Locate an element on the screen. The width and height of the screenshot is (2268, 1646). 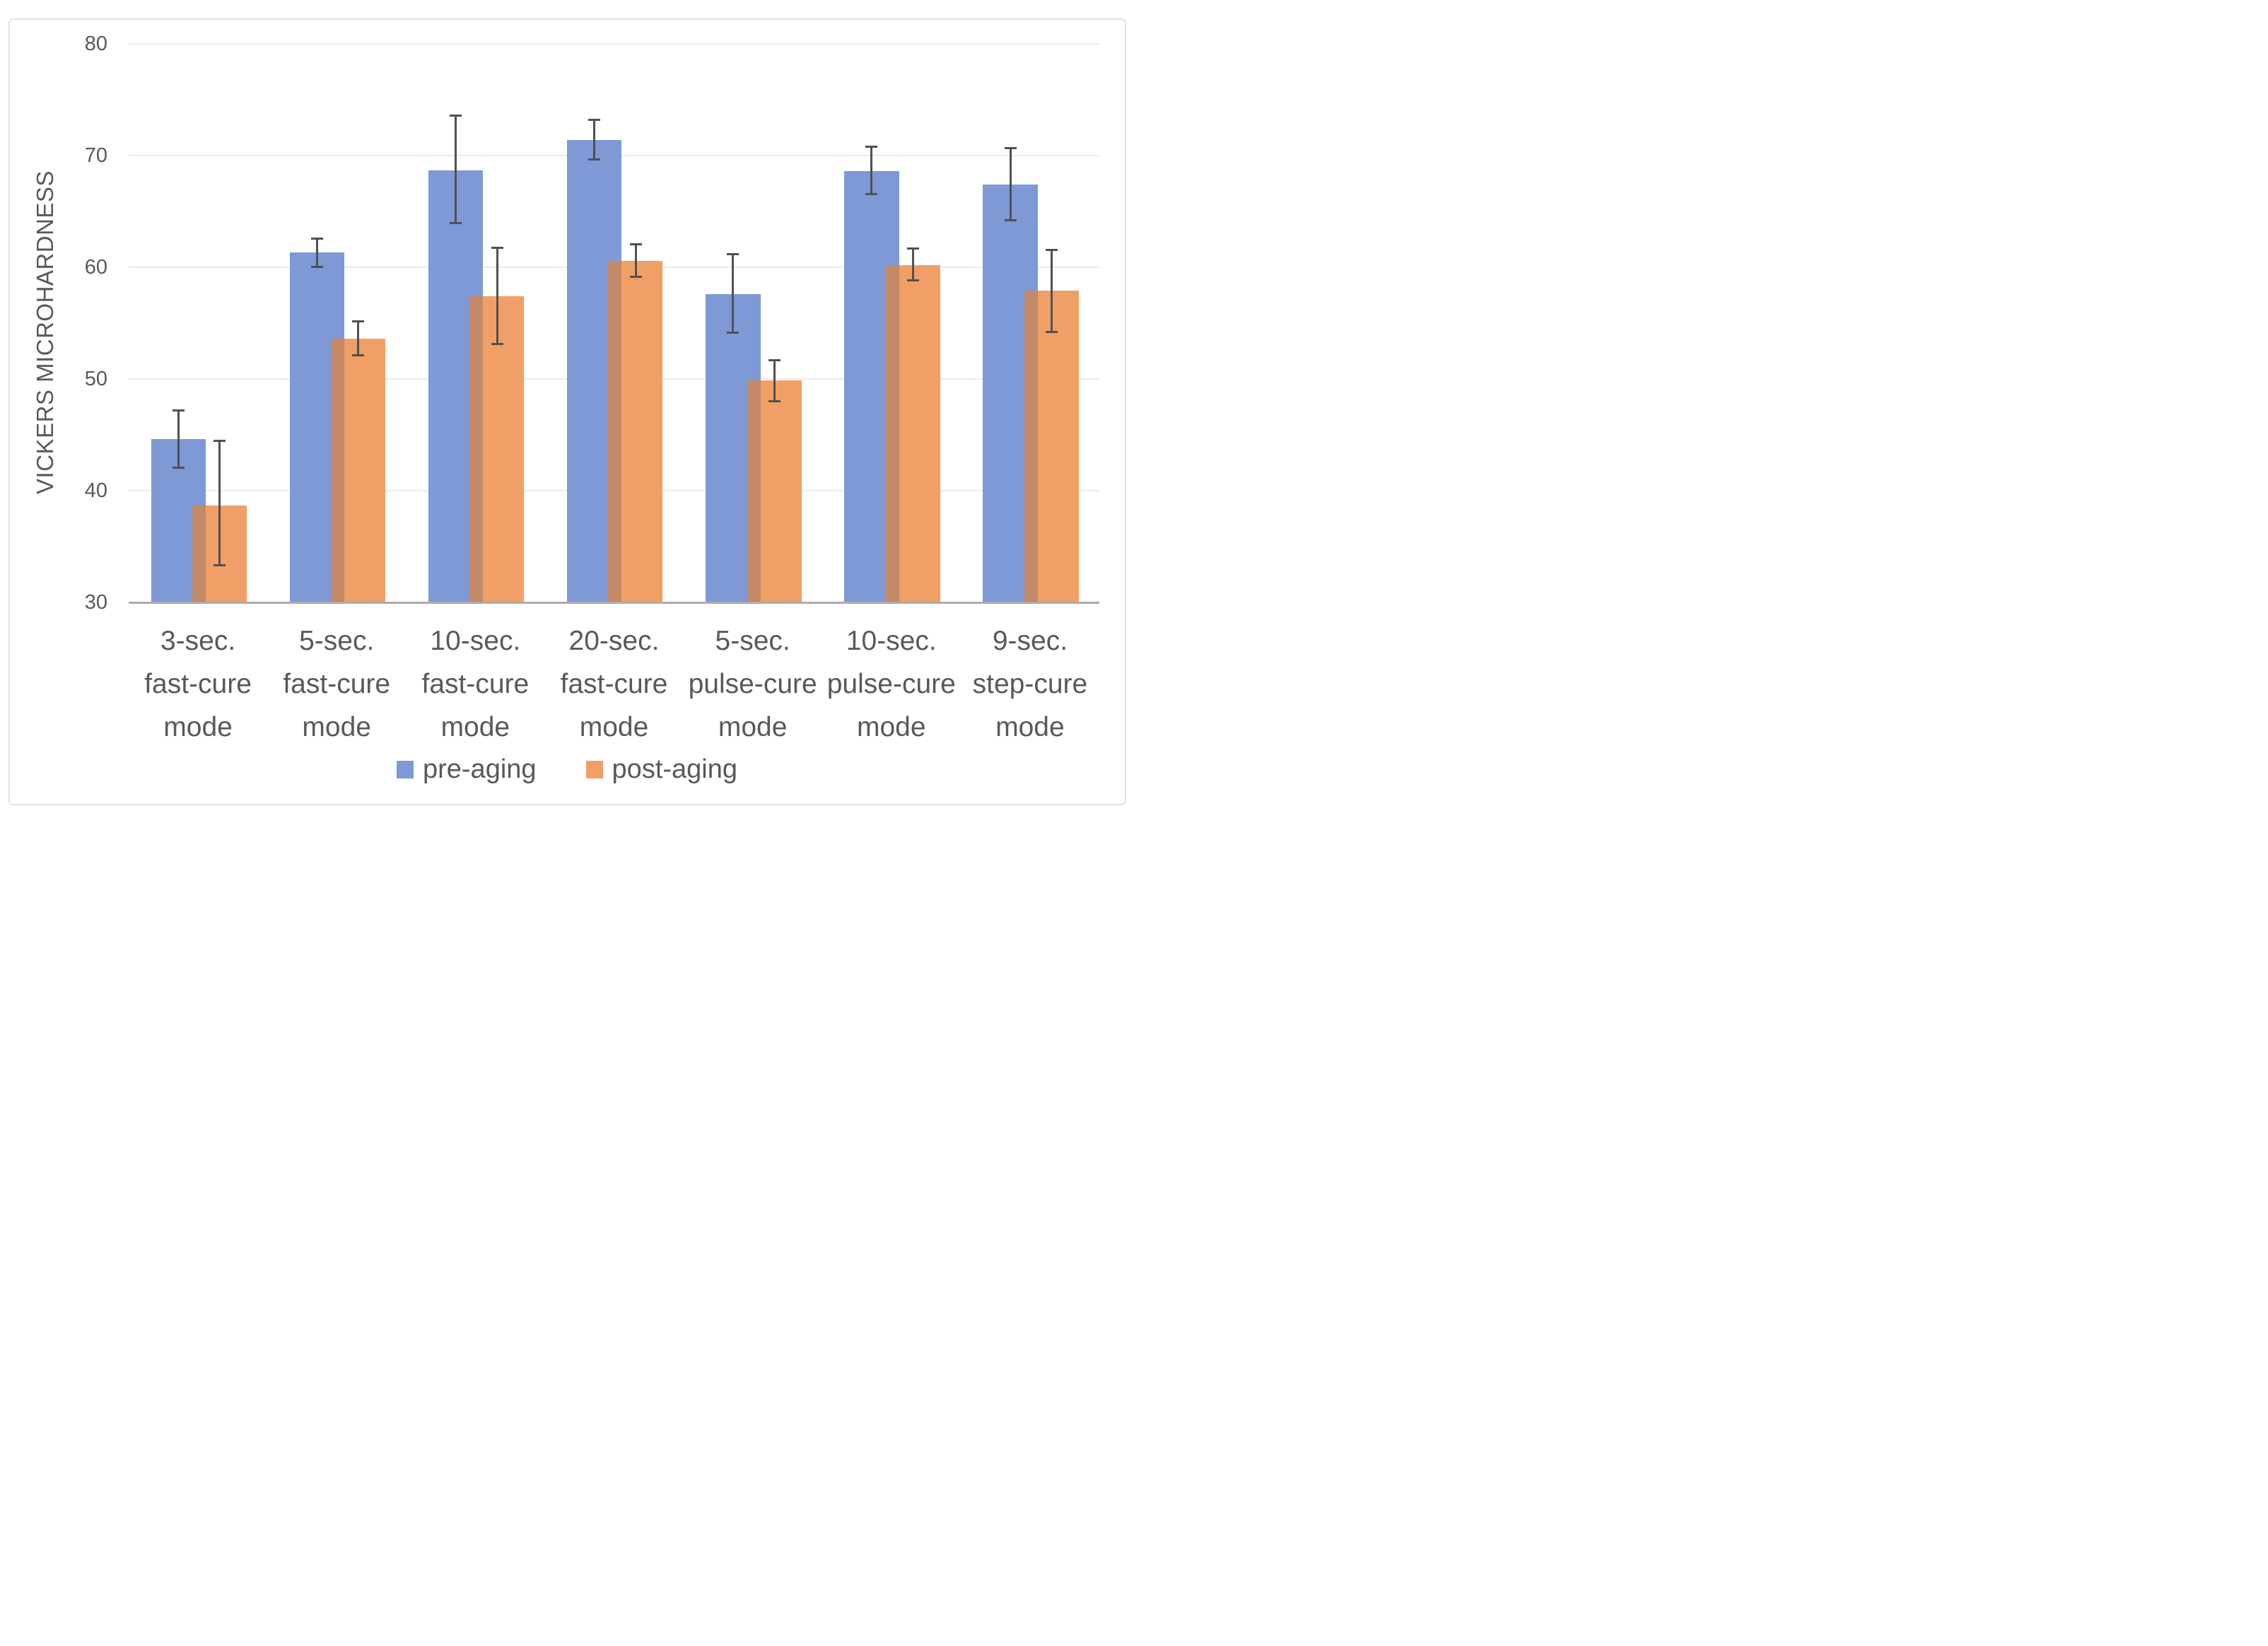
legend-item-post-aging: post-aging is located at coordinates (661, 769).